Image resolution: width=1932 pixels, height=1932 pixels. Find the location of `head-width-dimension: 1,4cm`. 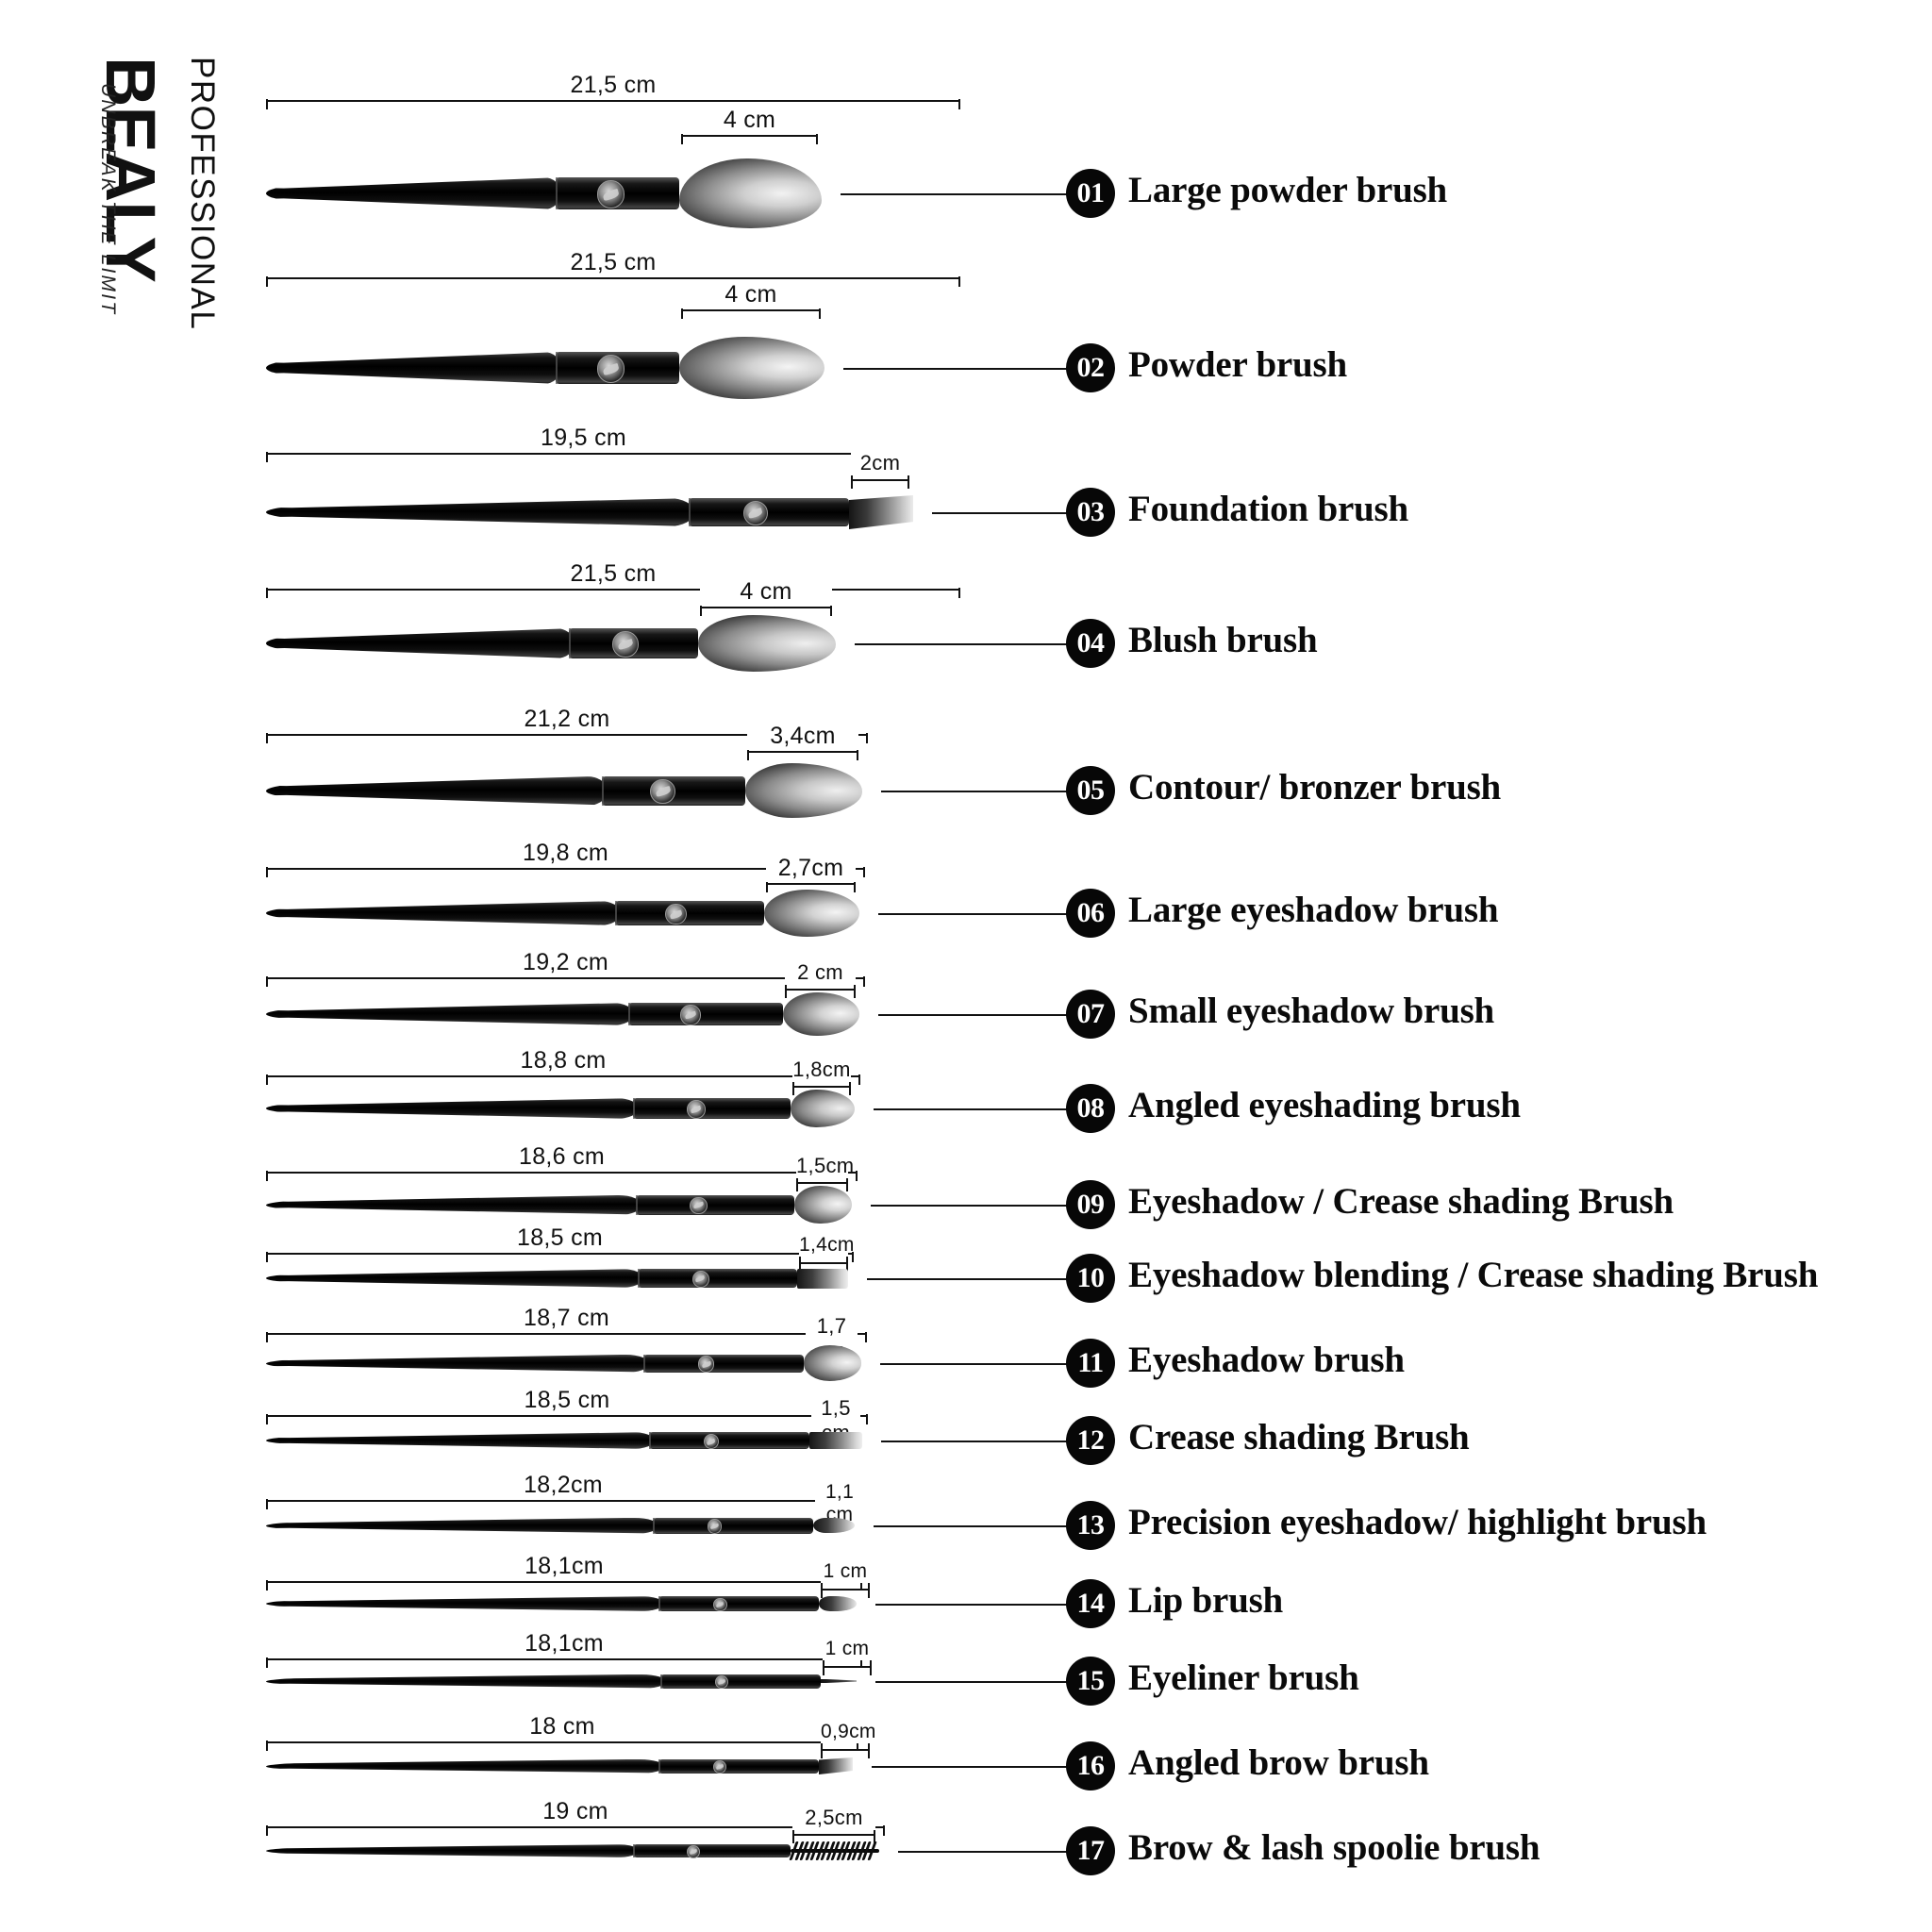

head-width-dimension: 1,4cm is located at coordinates (827, 1253).